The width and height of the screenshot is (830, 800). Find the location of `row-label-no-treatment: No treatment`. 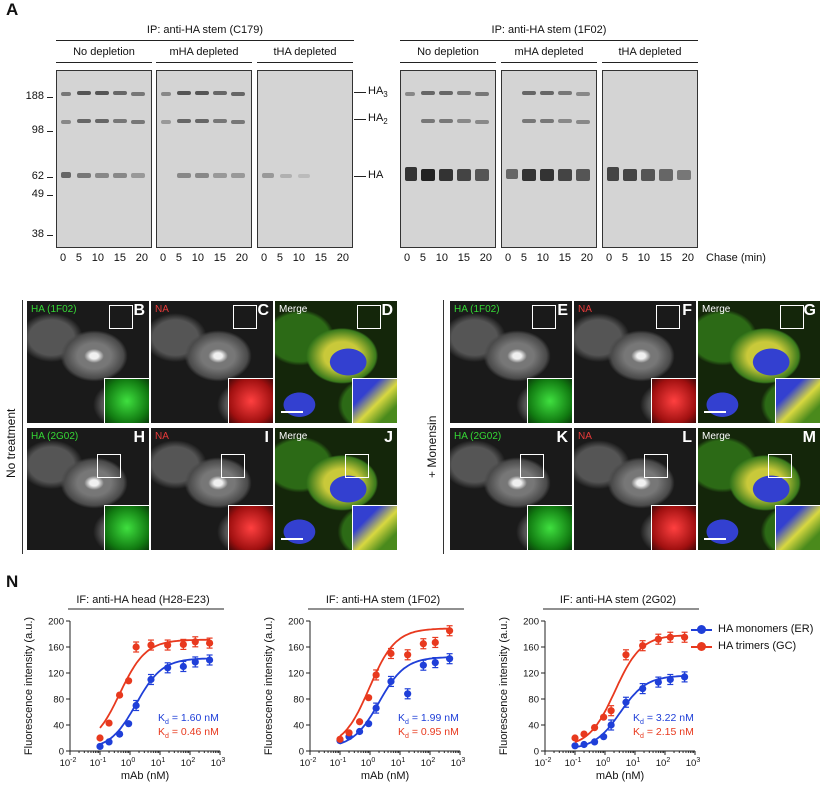

row-label-no-treatment: No treatment is located at coordinates (11, 443).